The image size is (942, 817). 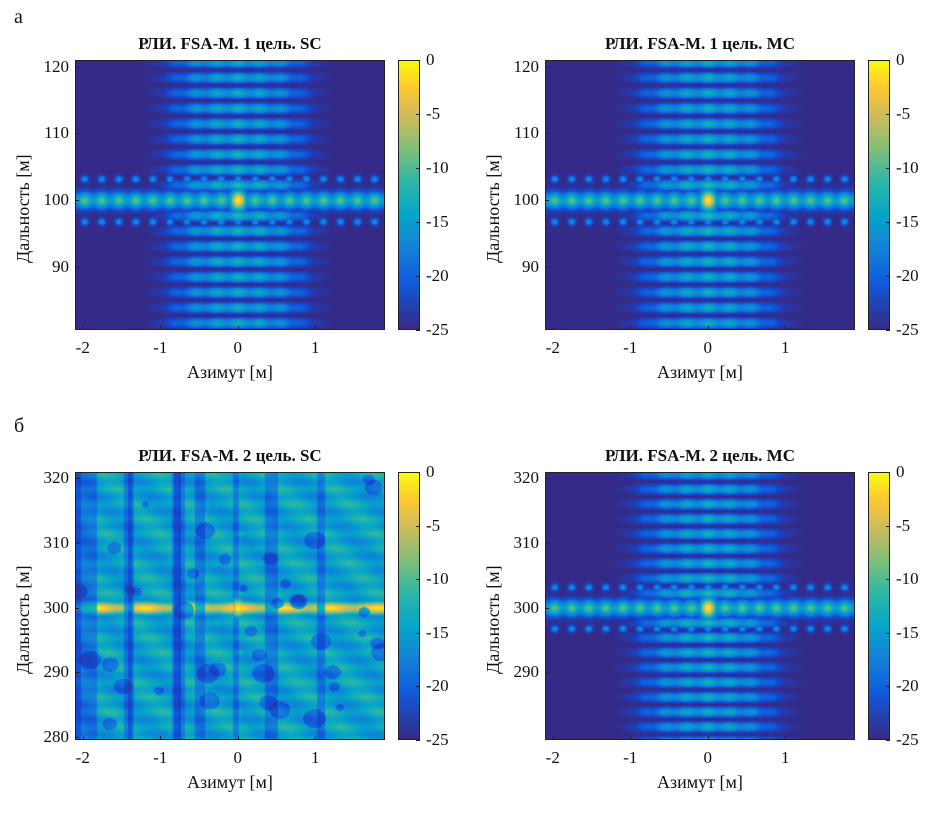 I want to click on y-tick-label: 90, so click(x=530, y=266).